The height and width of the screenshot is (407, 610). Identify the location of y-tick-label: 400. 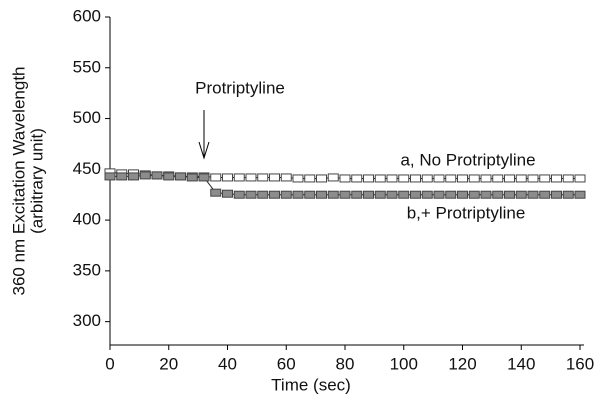
(87, 219).